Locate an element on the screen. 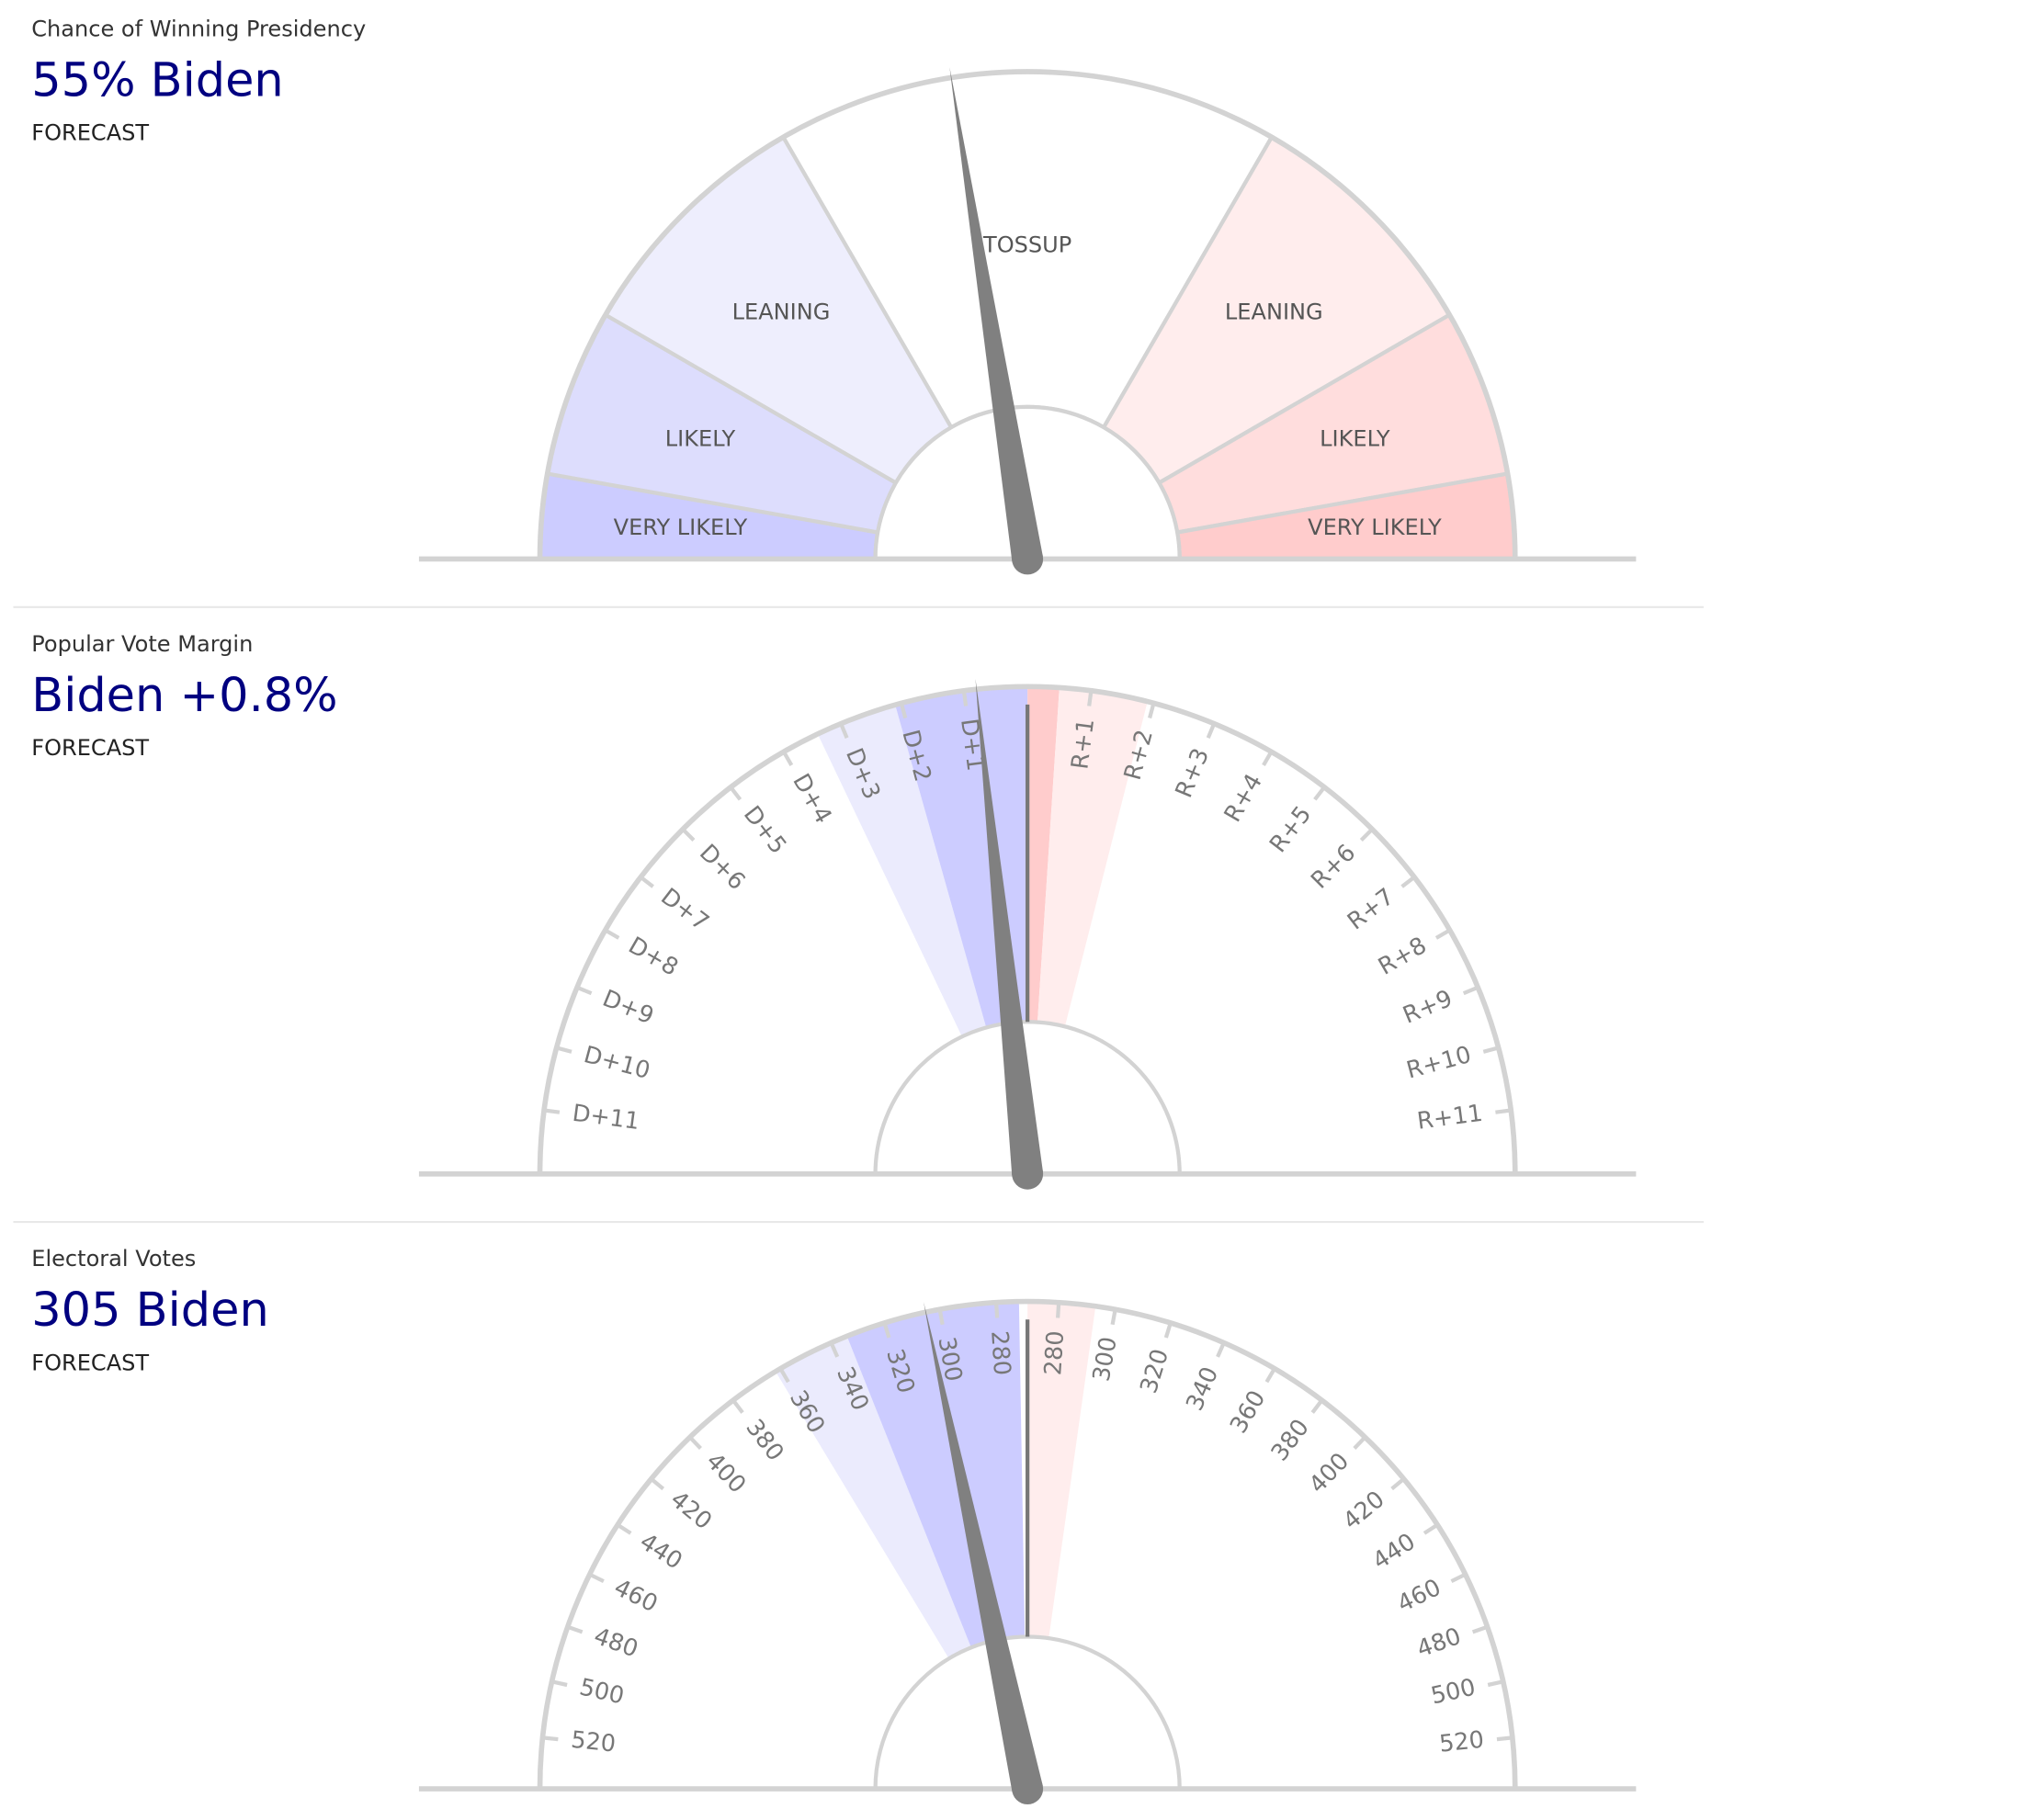 This screenshot has height=1820, width=2029. headline: Biden +0.8% is located at coordinates (184, 696).